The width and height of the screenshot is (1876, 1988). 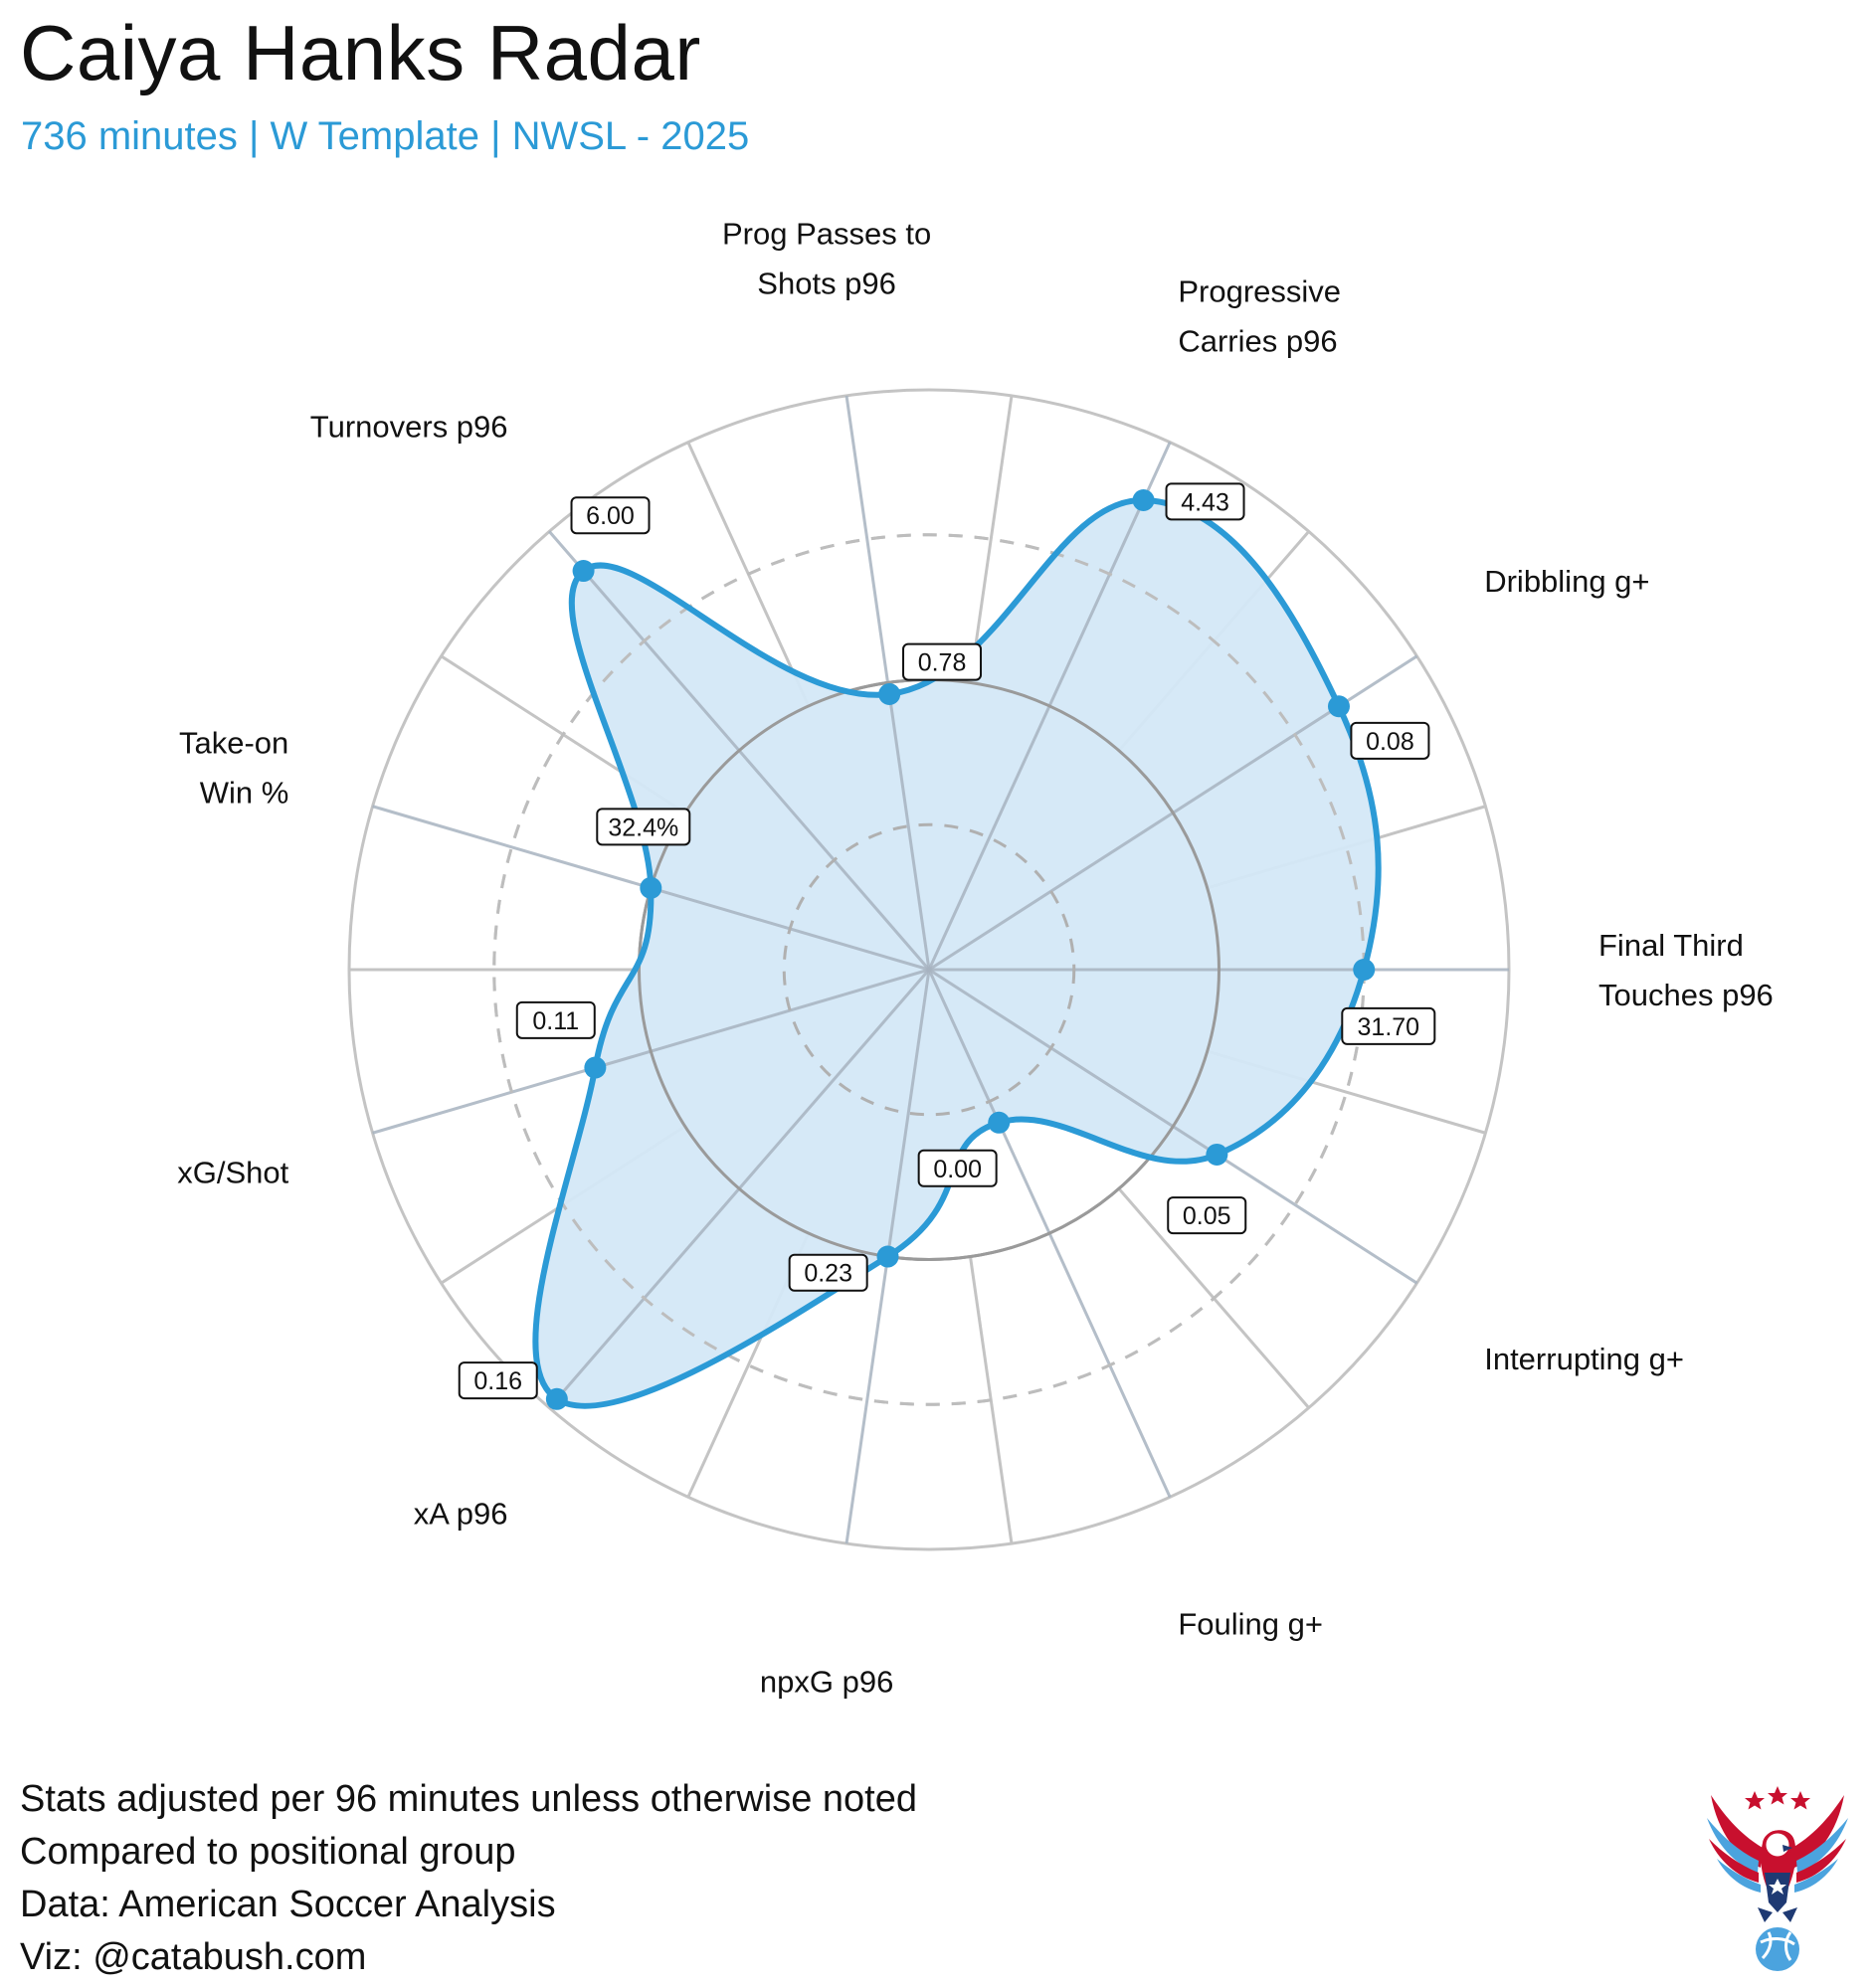 I want to click on value-label: 0.78, so click(x=942, y=661).